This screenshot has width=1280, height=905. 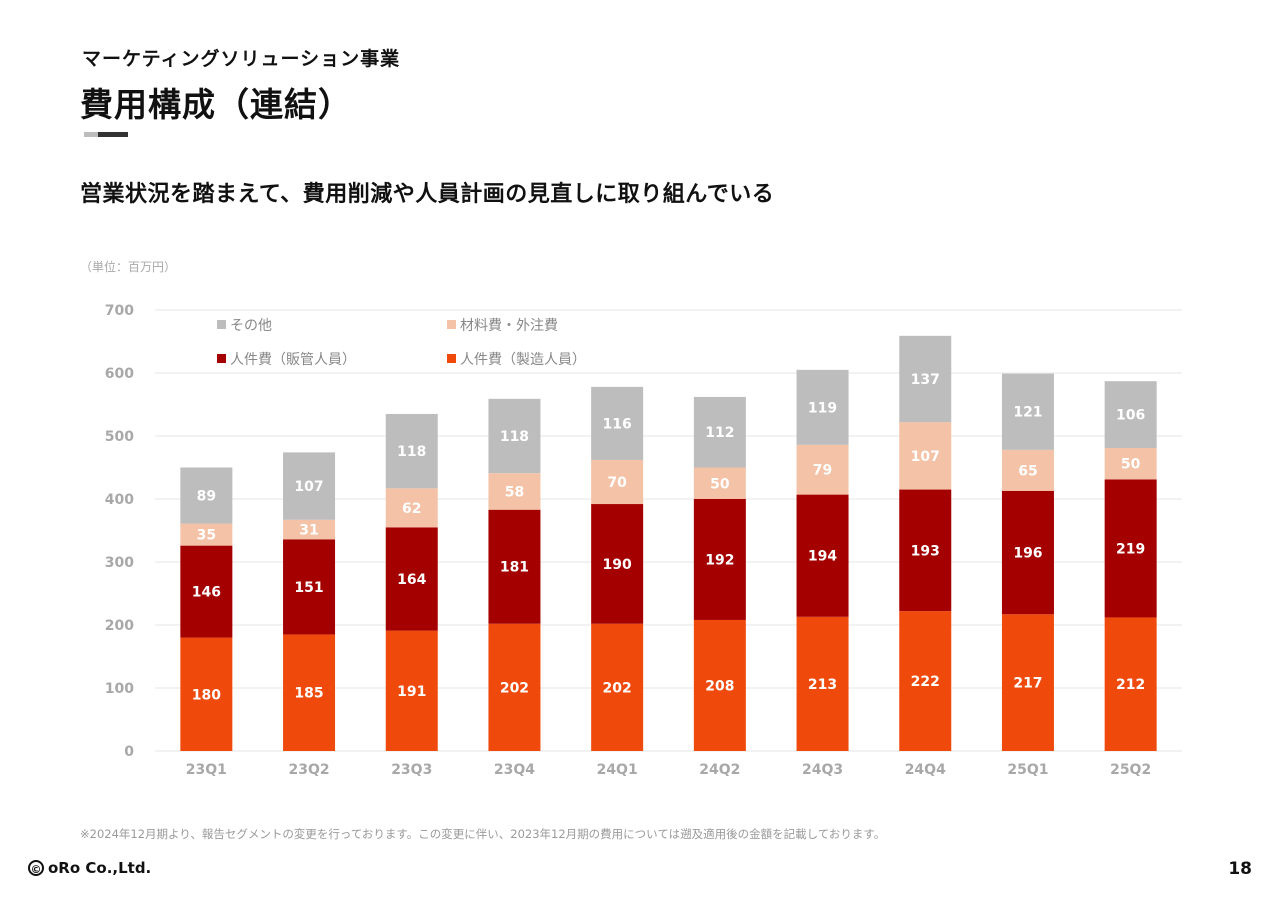 I want to click on data-label: 116, so click(x=617, y=424).